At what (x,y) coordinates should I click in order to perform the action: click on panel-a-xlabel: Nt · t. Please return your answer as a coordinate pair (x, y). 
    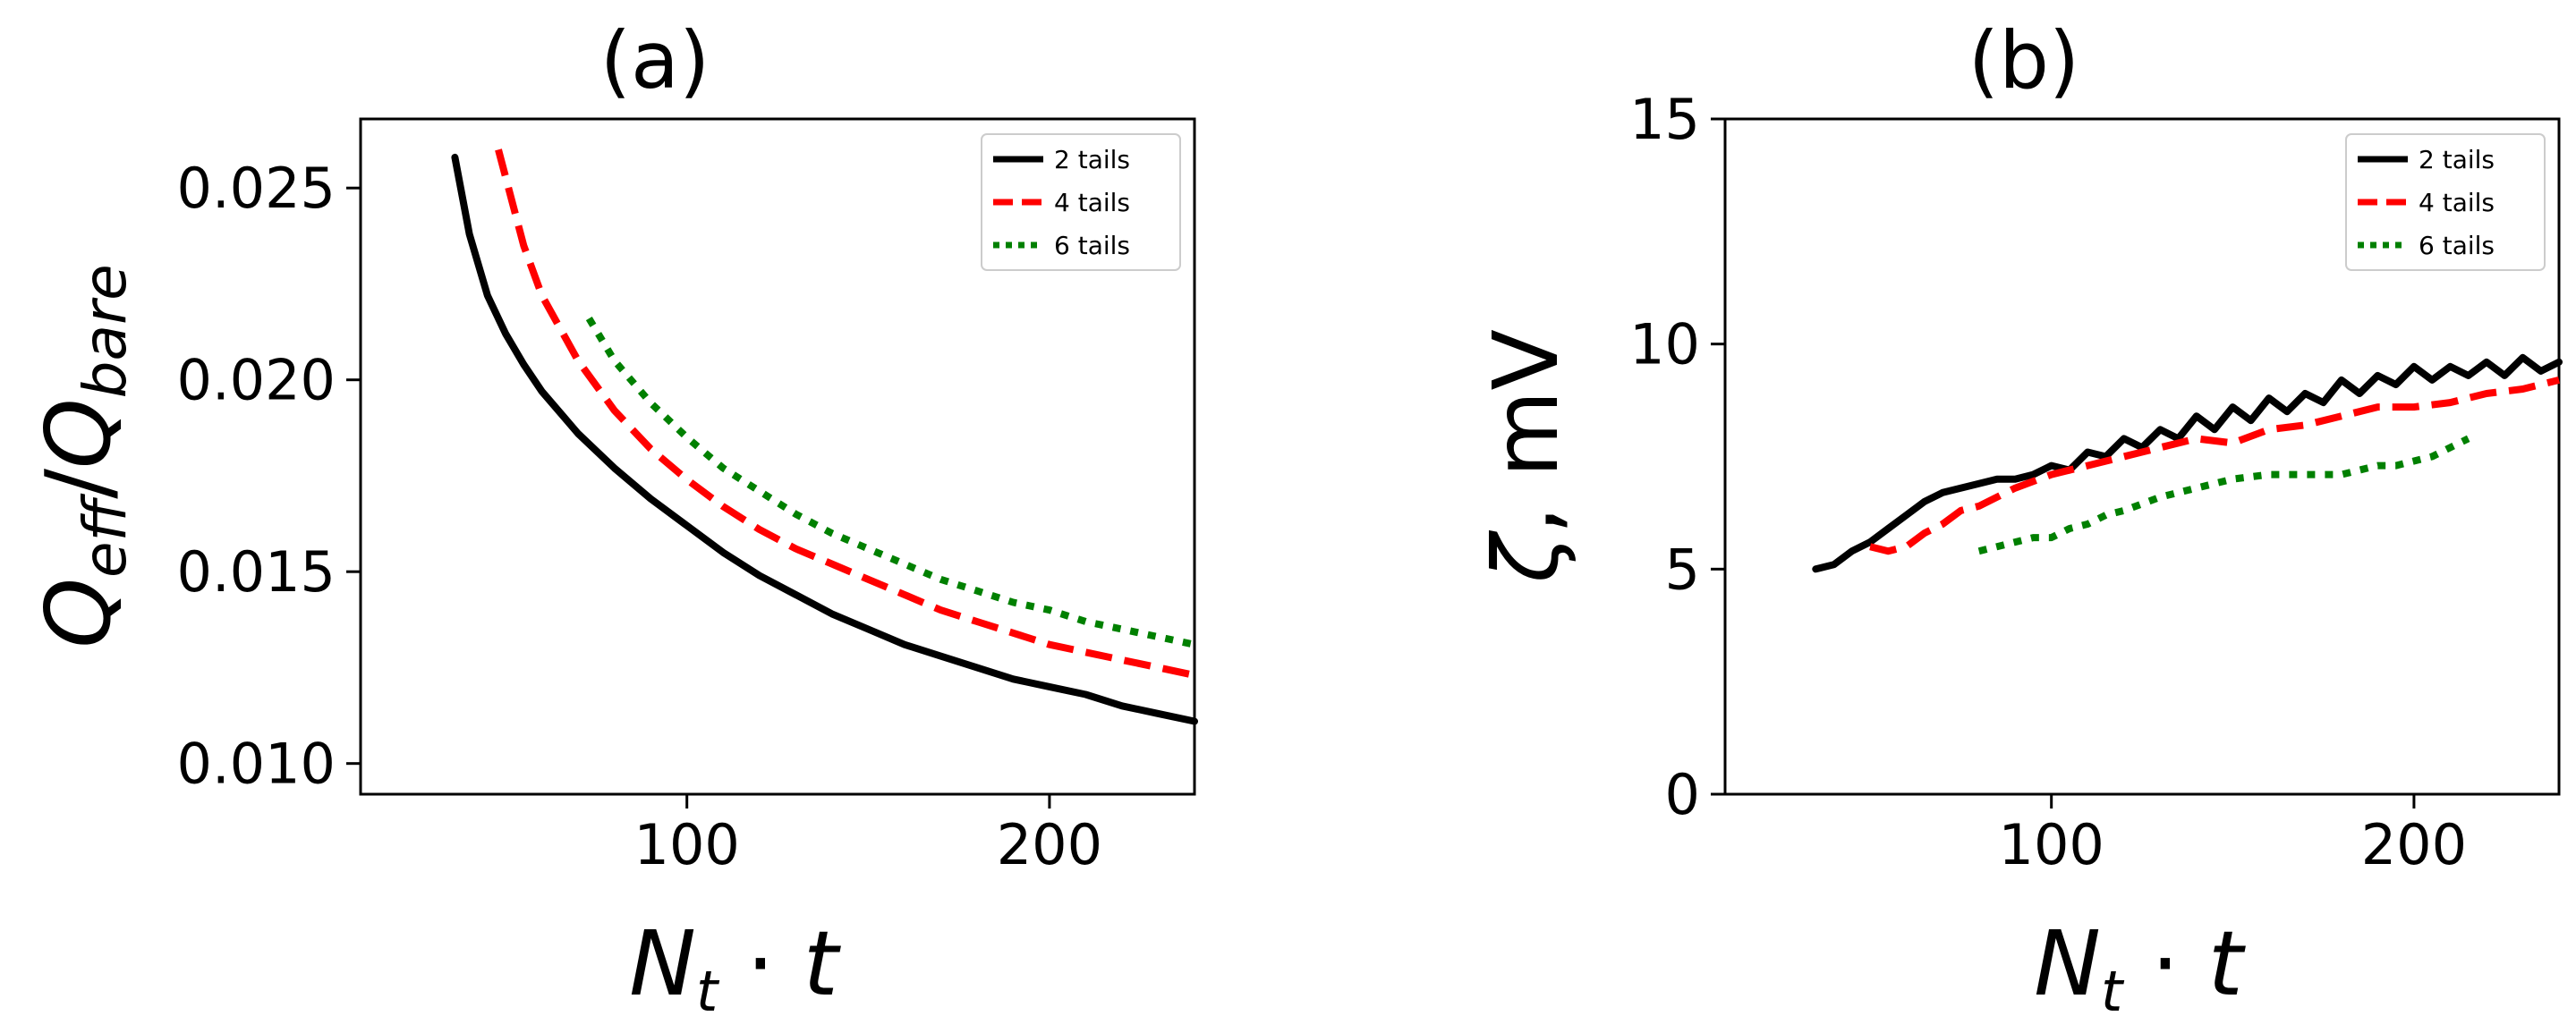
    Looking at the image, I should click on (735, 963).